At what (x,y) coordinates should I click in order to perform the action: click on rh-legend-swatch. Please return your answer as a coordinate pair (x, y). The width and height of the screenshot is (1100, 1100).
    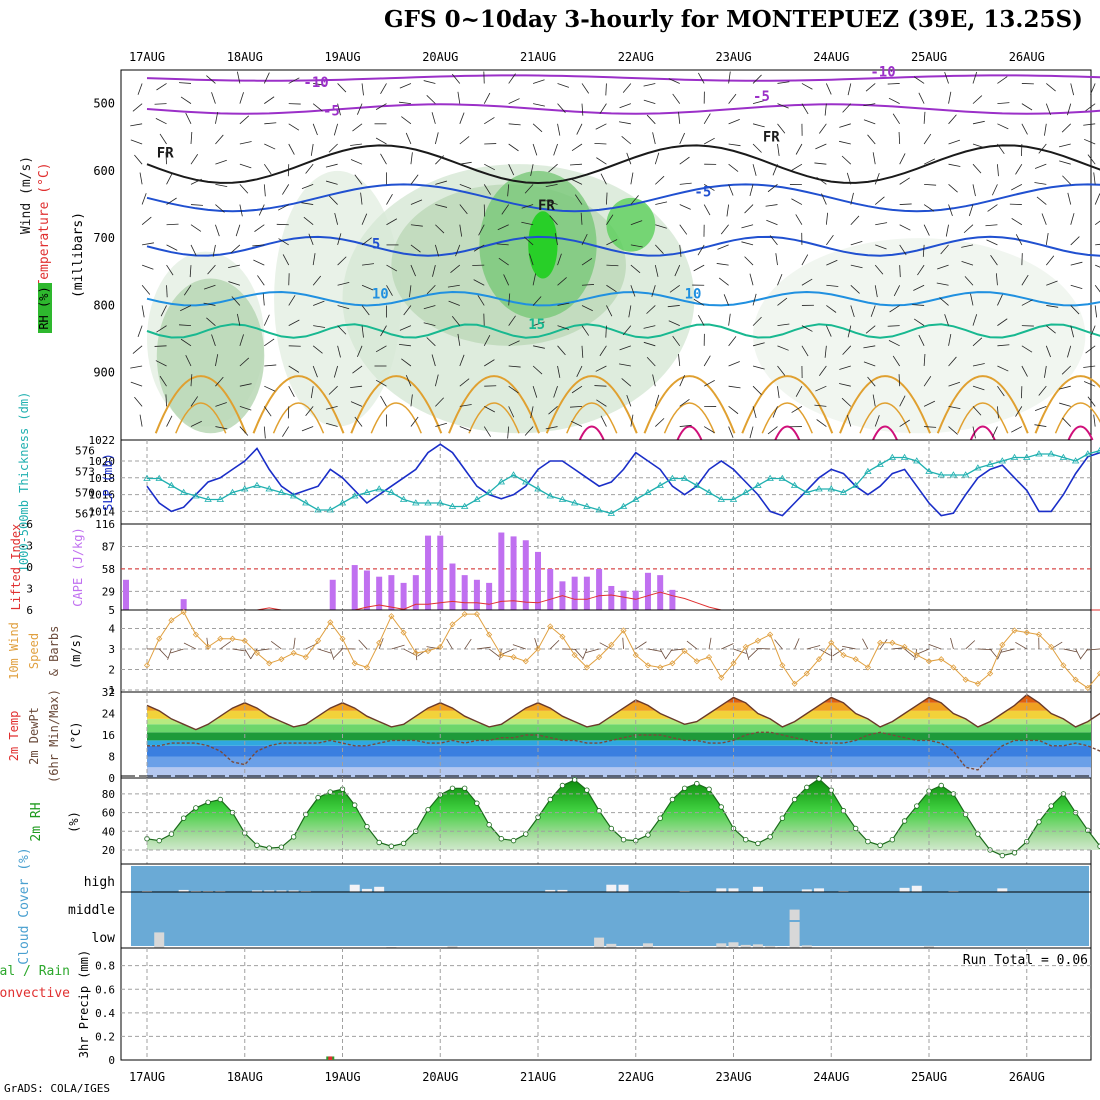
    Looking at the image, I should click on (45, 308).